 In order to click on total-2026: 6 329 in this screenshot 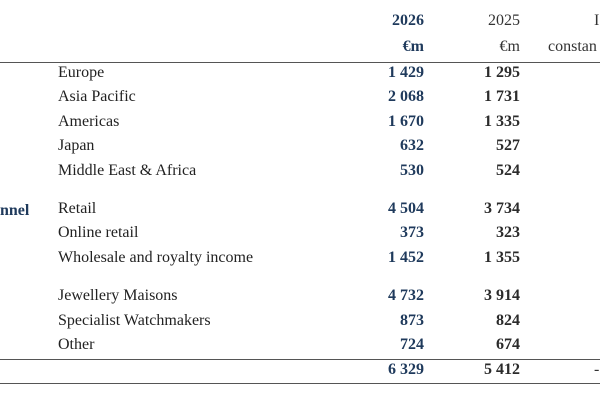, I will do `click(406, 369)`.